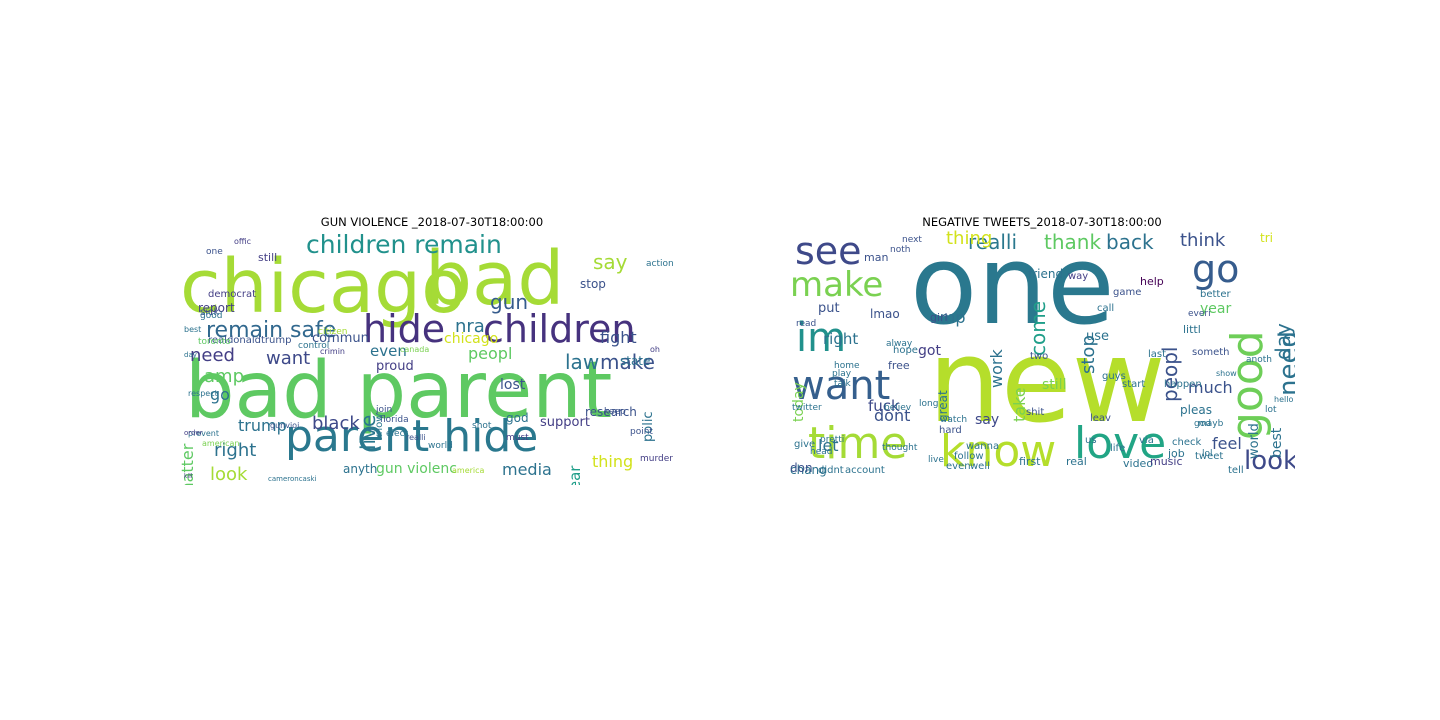  What do you see at coordinates (1118, 448) in the screenshot?
I see `cloud-word: life` at bounding box center [1118, 448].